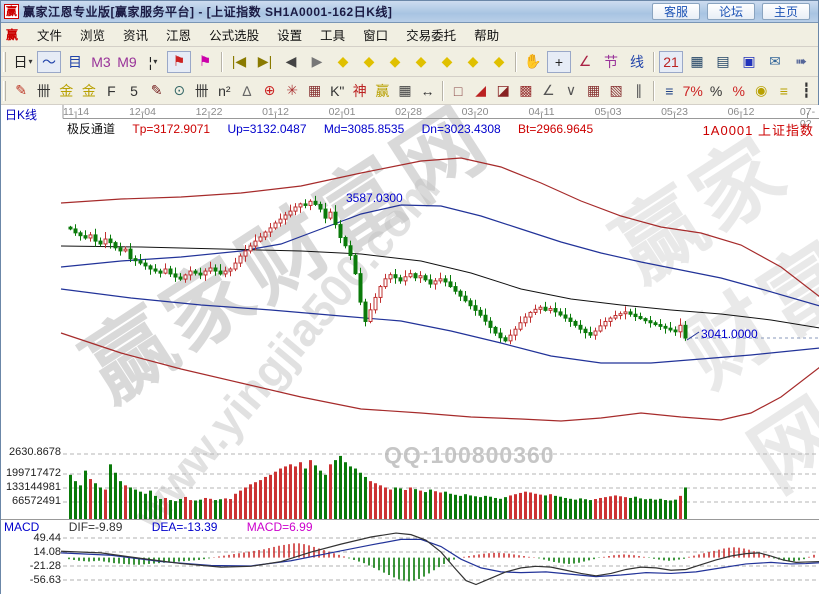  What do you see at coordinates (369, 61) in the screenshot?
I see `scroll-right-diamond-icon: ◆` at bounding box center [369, 61].